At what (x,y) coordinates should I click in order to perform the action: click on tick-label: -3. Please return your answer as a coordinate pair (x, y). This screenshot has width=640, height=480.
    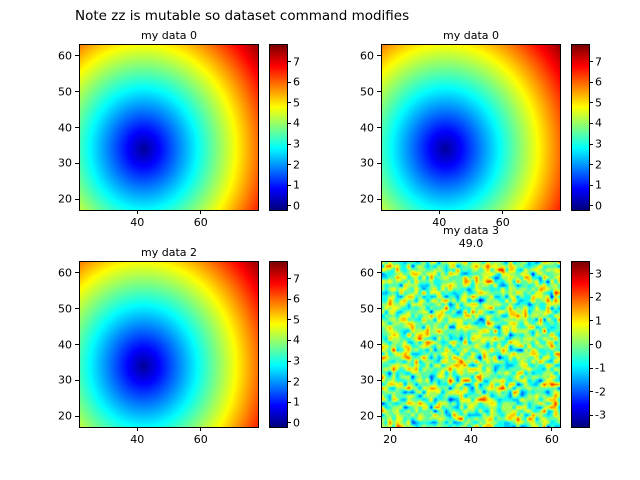
    Looking at the image, I should click on (600, 415).